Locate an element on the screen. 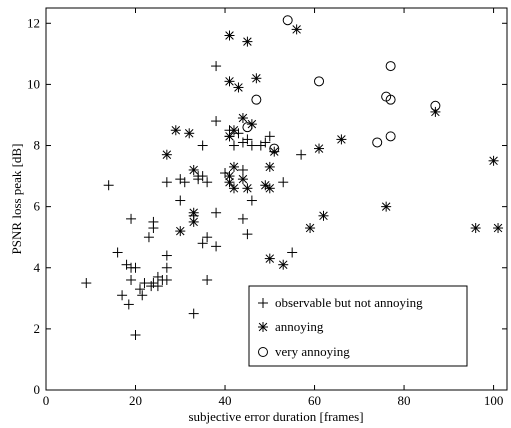 This screenshot has width=511, height=428. legend-circle-marker is located at coordinates (263, 352).